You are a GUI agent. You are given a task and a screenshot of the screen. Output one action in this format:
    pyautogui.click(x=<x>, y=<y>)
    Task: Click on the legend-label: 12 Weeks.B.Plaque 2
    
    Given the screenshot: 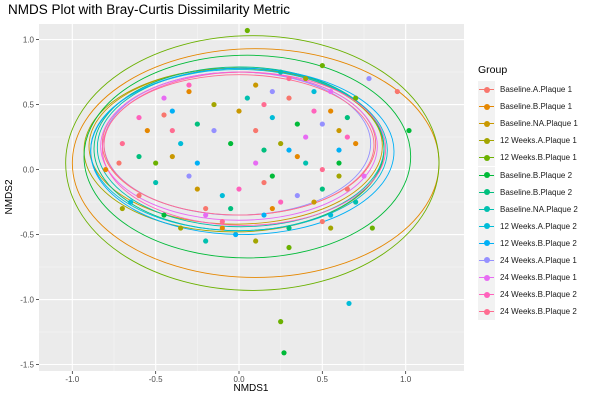 What is the action you would take?
    pyautogui.click(x=538, y=243)
    